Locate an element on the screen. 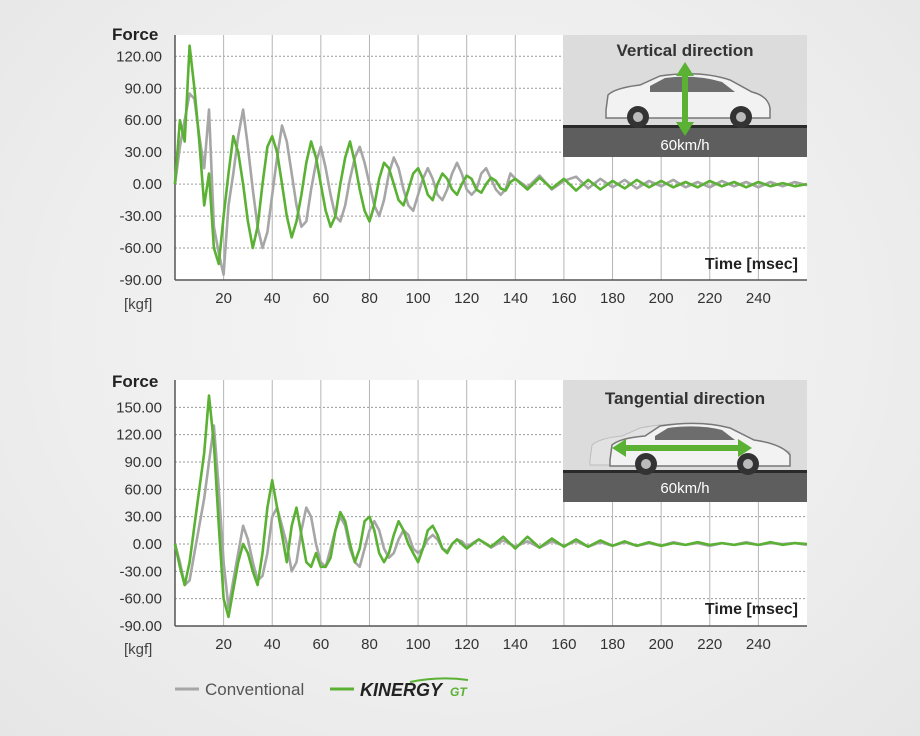 This screenshot has height=736, width=920. legend-label-kinergy: KINERGY is located at coordinates (402, 690).